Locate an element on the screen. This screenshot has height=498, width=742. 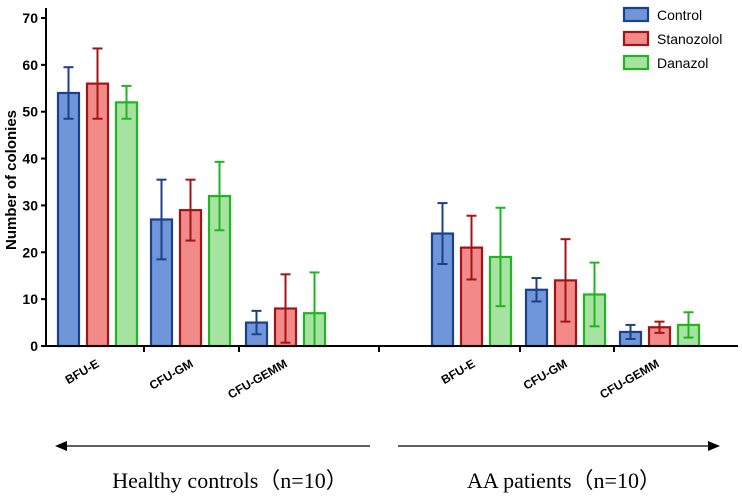
y-tick-label: 10 is located at coordinates (30, 299).